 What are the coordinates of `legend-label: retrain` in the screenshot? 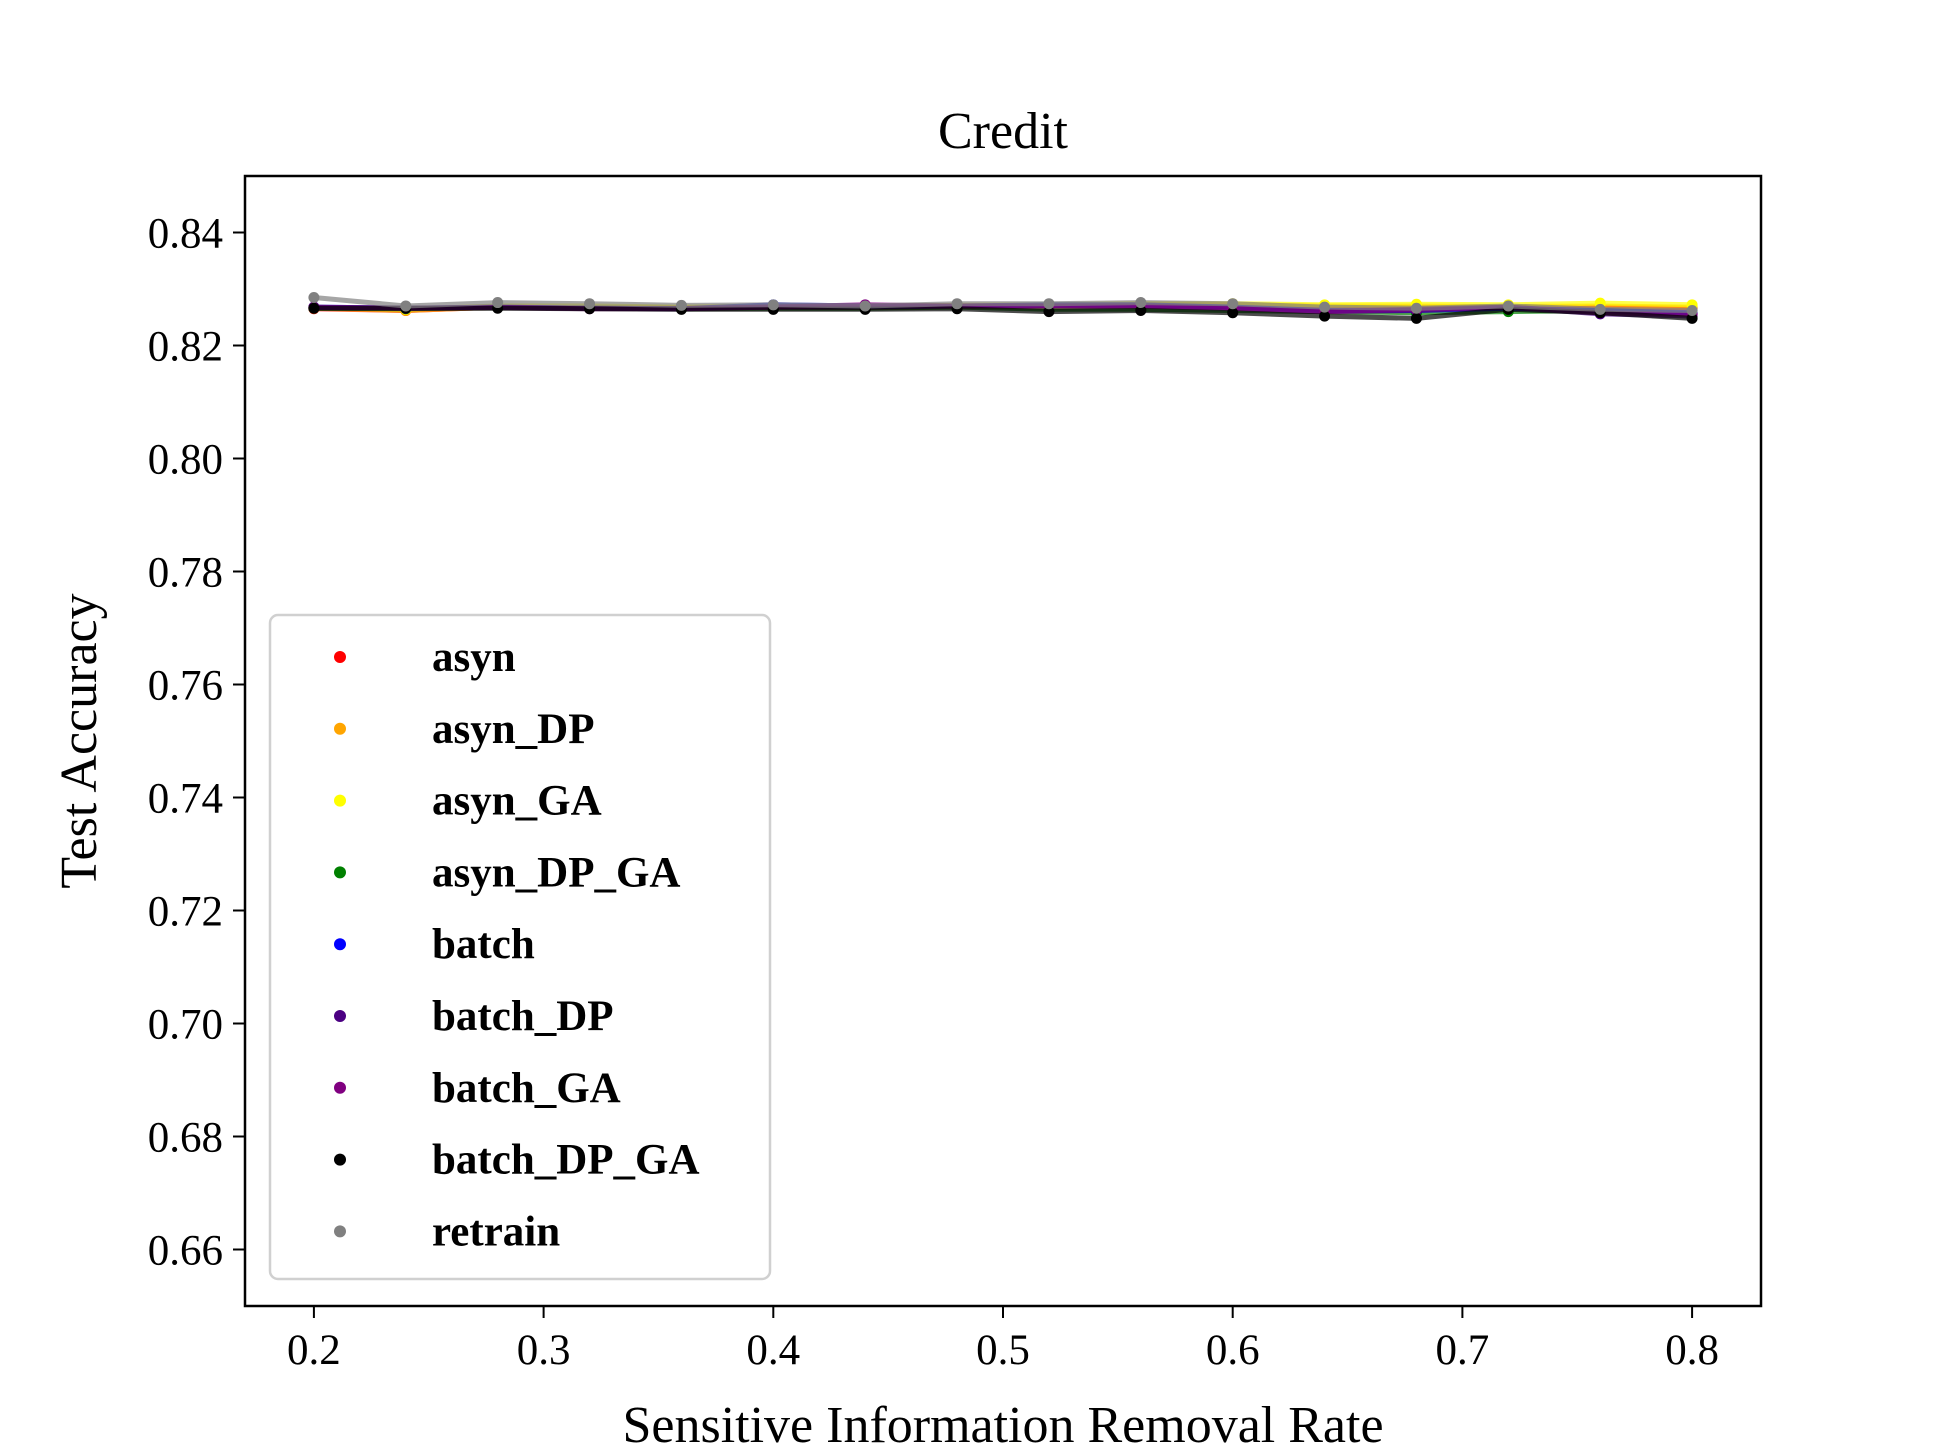 It's located at (496, 1231).